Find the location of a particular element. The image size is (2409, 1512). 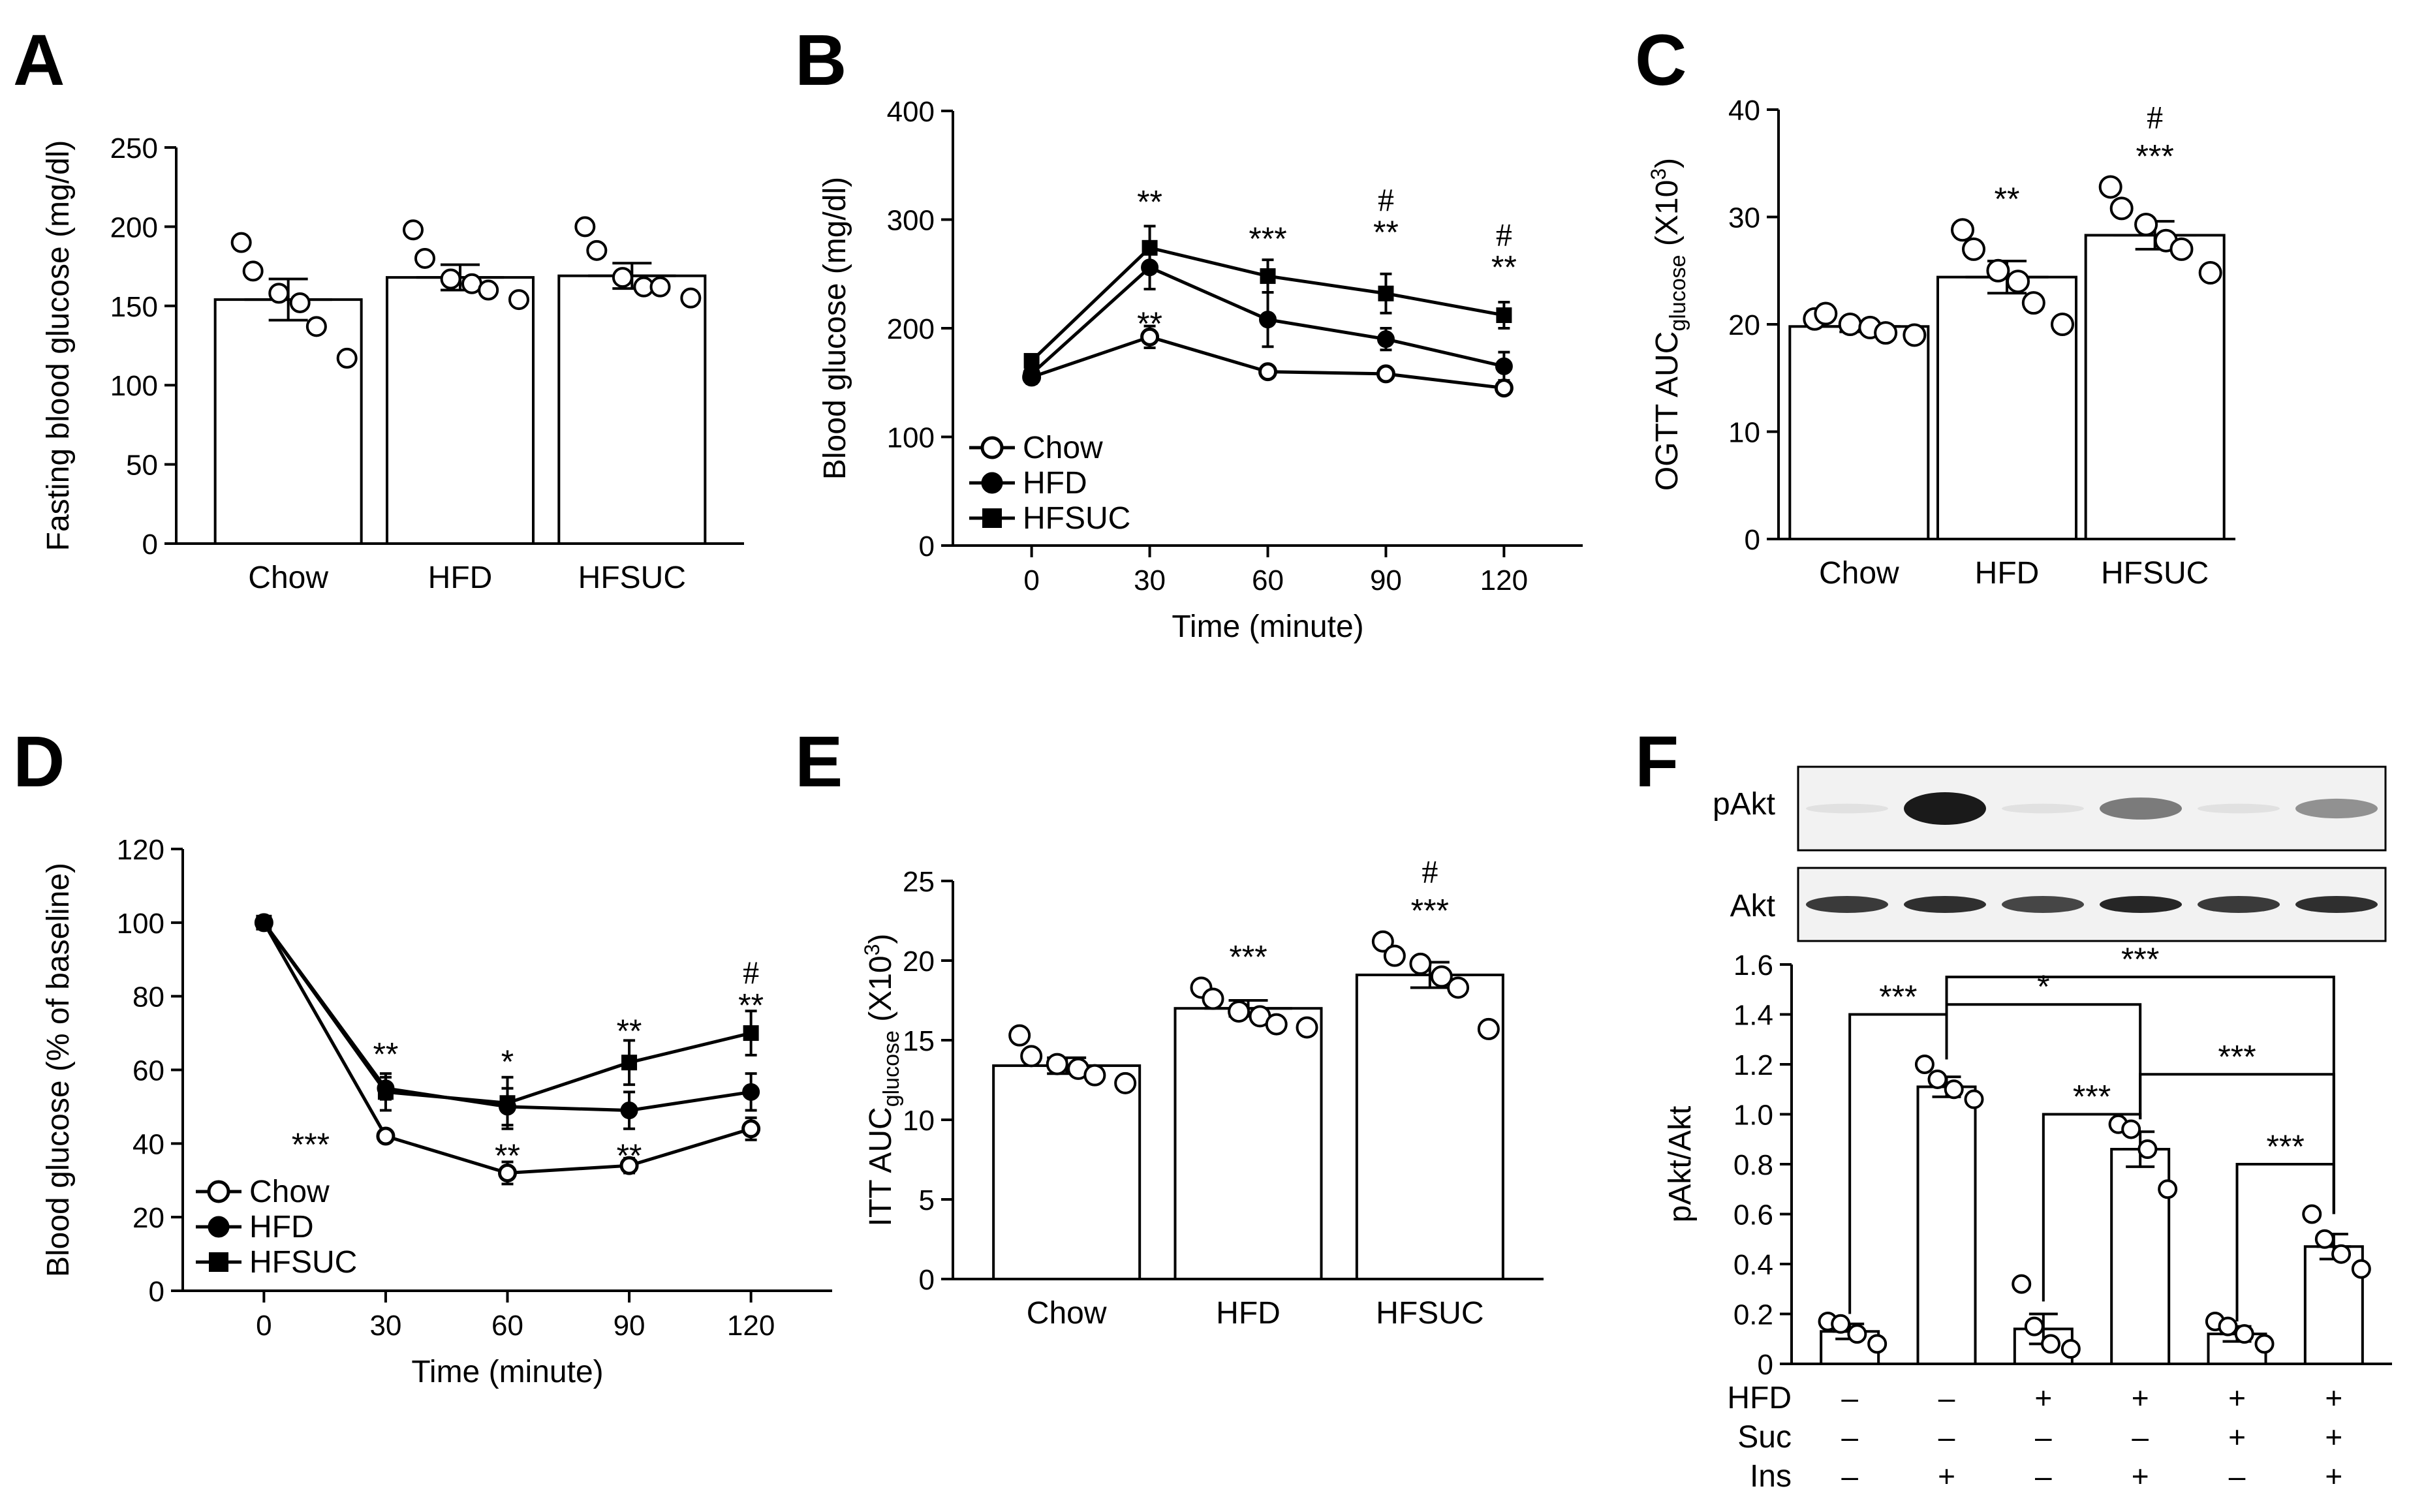

blot-strip-akt is located at coordinates (2092, 904).